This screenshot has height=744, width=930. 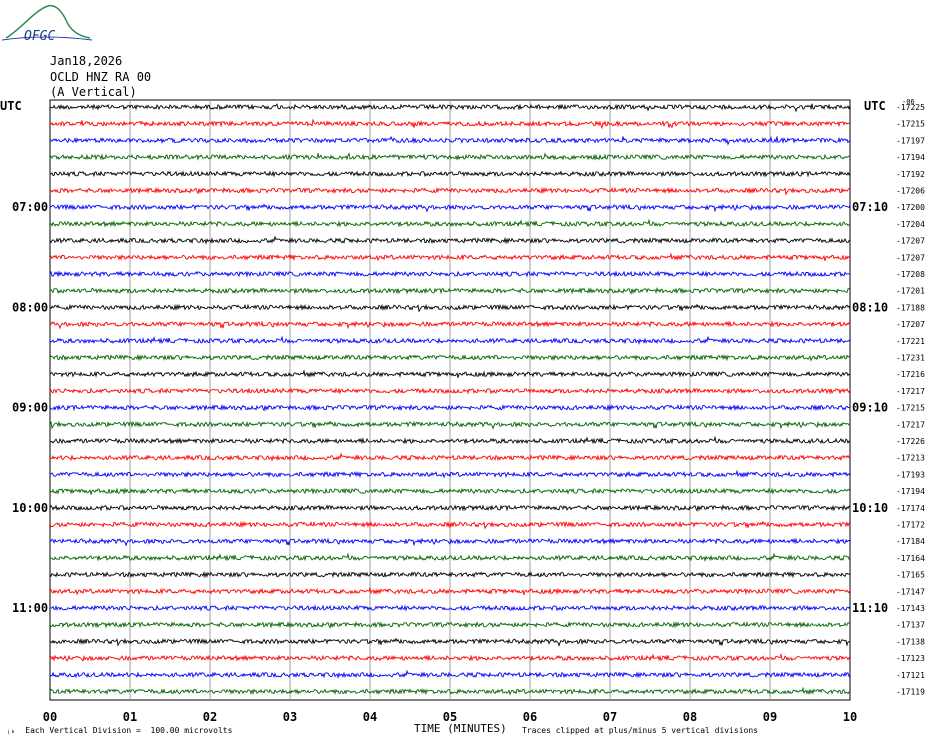 I want to click on right-hour-labels: 07:10 08:10 09:10 10:10 11:10, so click(x=870, y=407).